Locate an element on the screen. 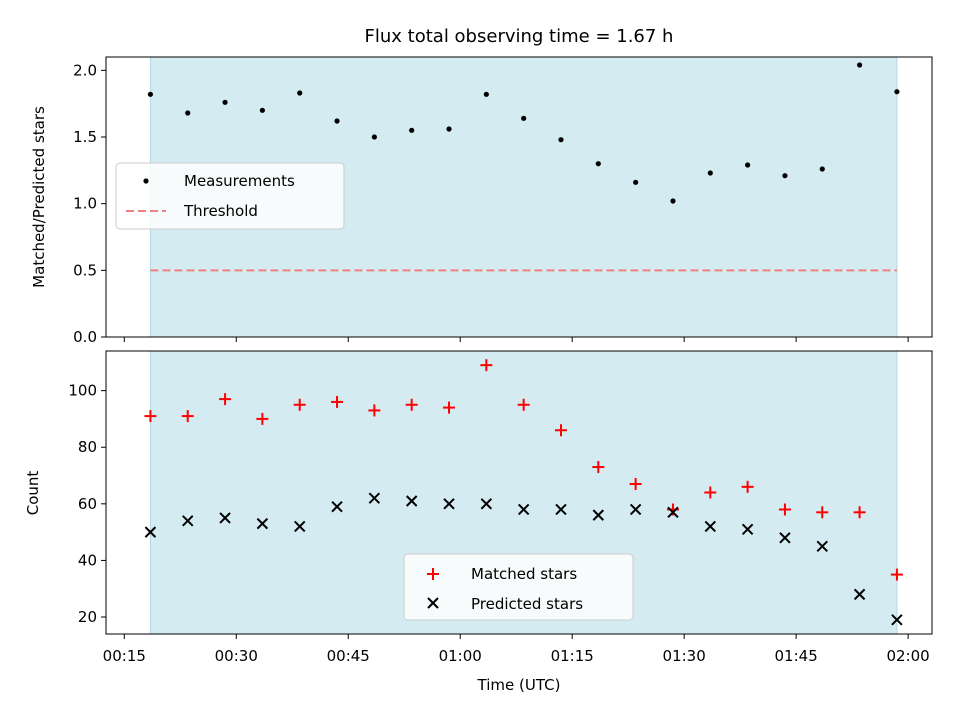 The width and height of the screenshot is (960, 720). count-x-tick-label: 00:45 is located at coordinates (348, 656).